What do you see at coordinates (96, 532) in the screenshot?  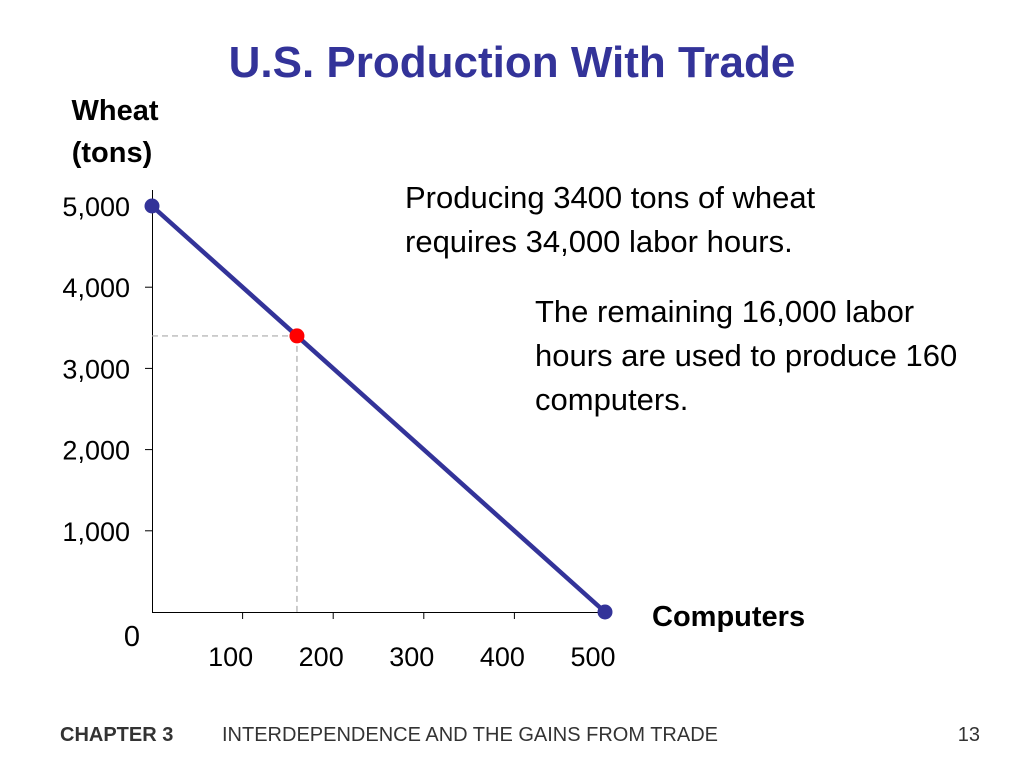 I see `y-tick-label: 1,000` at bounding box center [96, 532].